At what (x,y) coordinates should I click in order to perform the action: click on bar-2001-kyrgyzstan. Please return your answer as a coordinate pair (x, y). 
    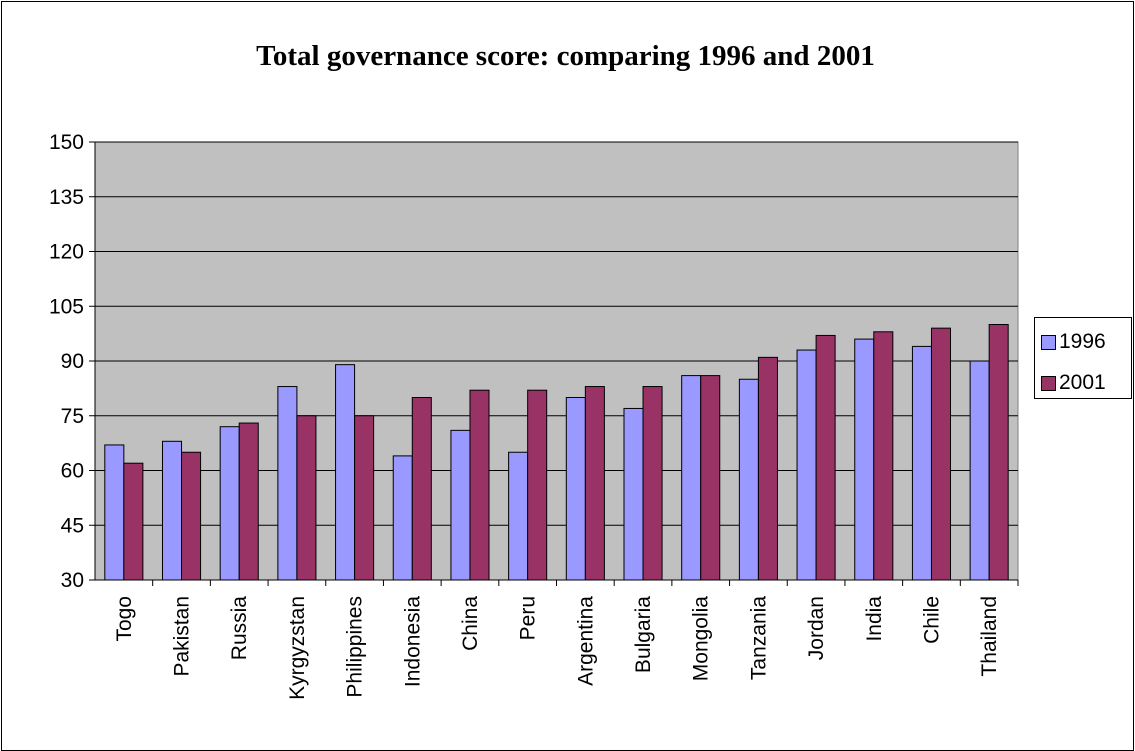
    Looking at the image, I should click on (306, 498).